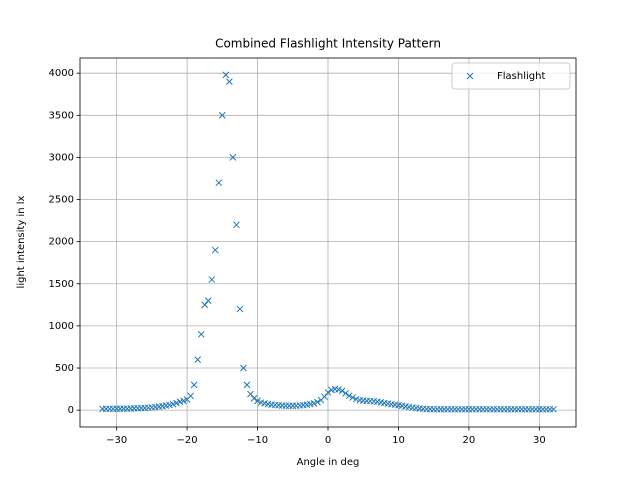  Describe the element at coordinates (328, 44) in the screenshot. I see `chart-title: Combined Flashlight Intensity Pattern` at that location.